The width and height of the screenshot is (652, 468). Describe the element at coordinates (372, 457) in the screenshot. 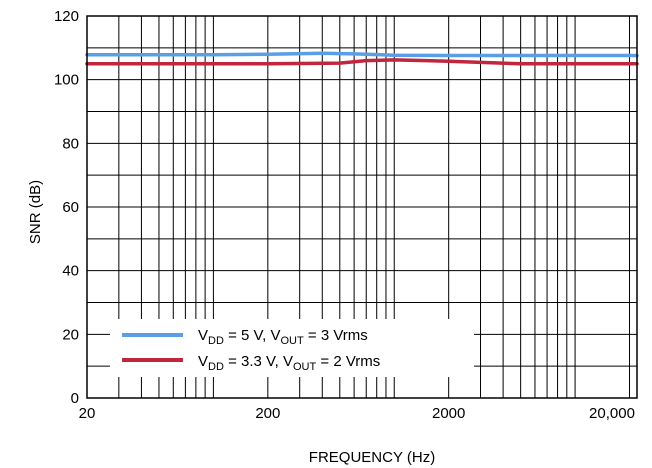

I see `x-axis-label: FREQUENCY (Hz)` at that location.